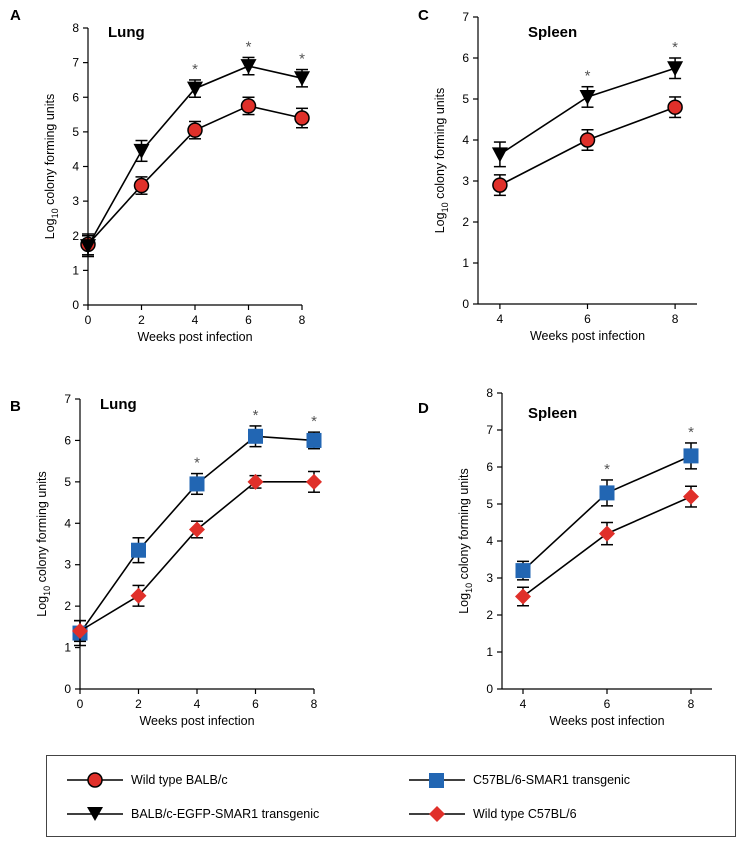  I want to click on legend-label: Wild type C57BL/6, so click(525, 814).